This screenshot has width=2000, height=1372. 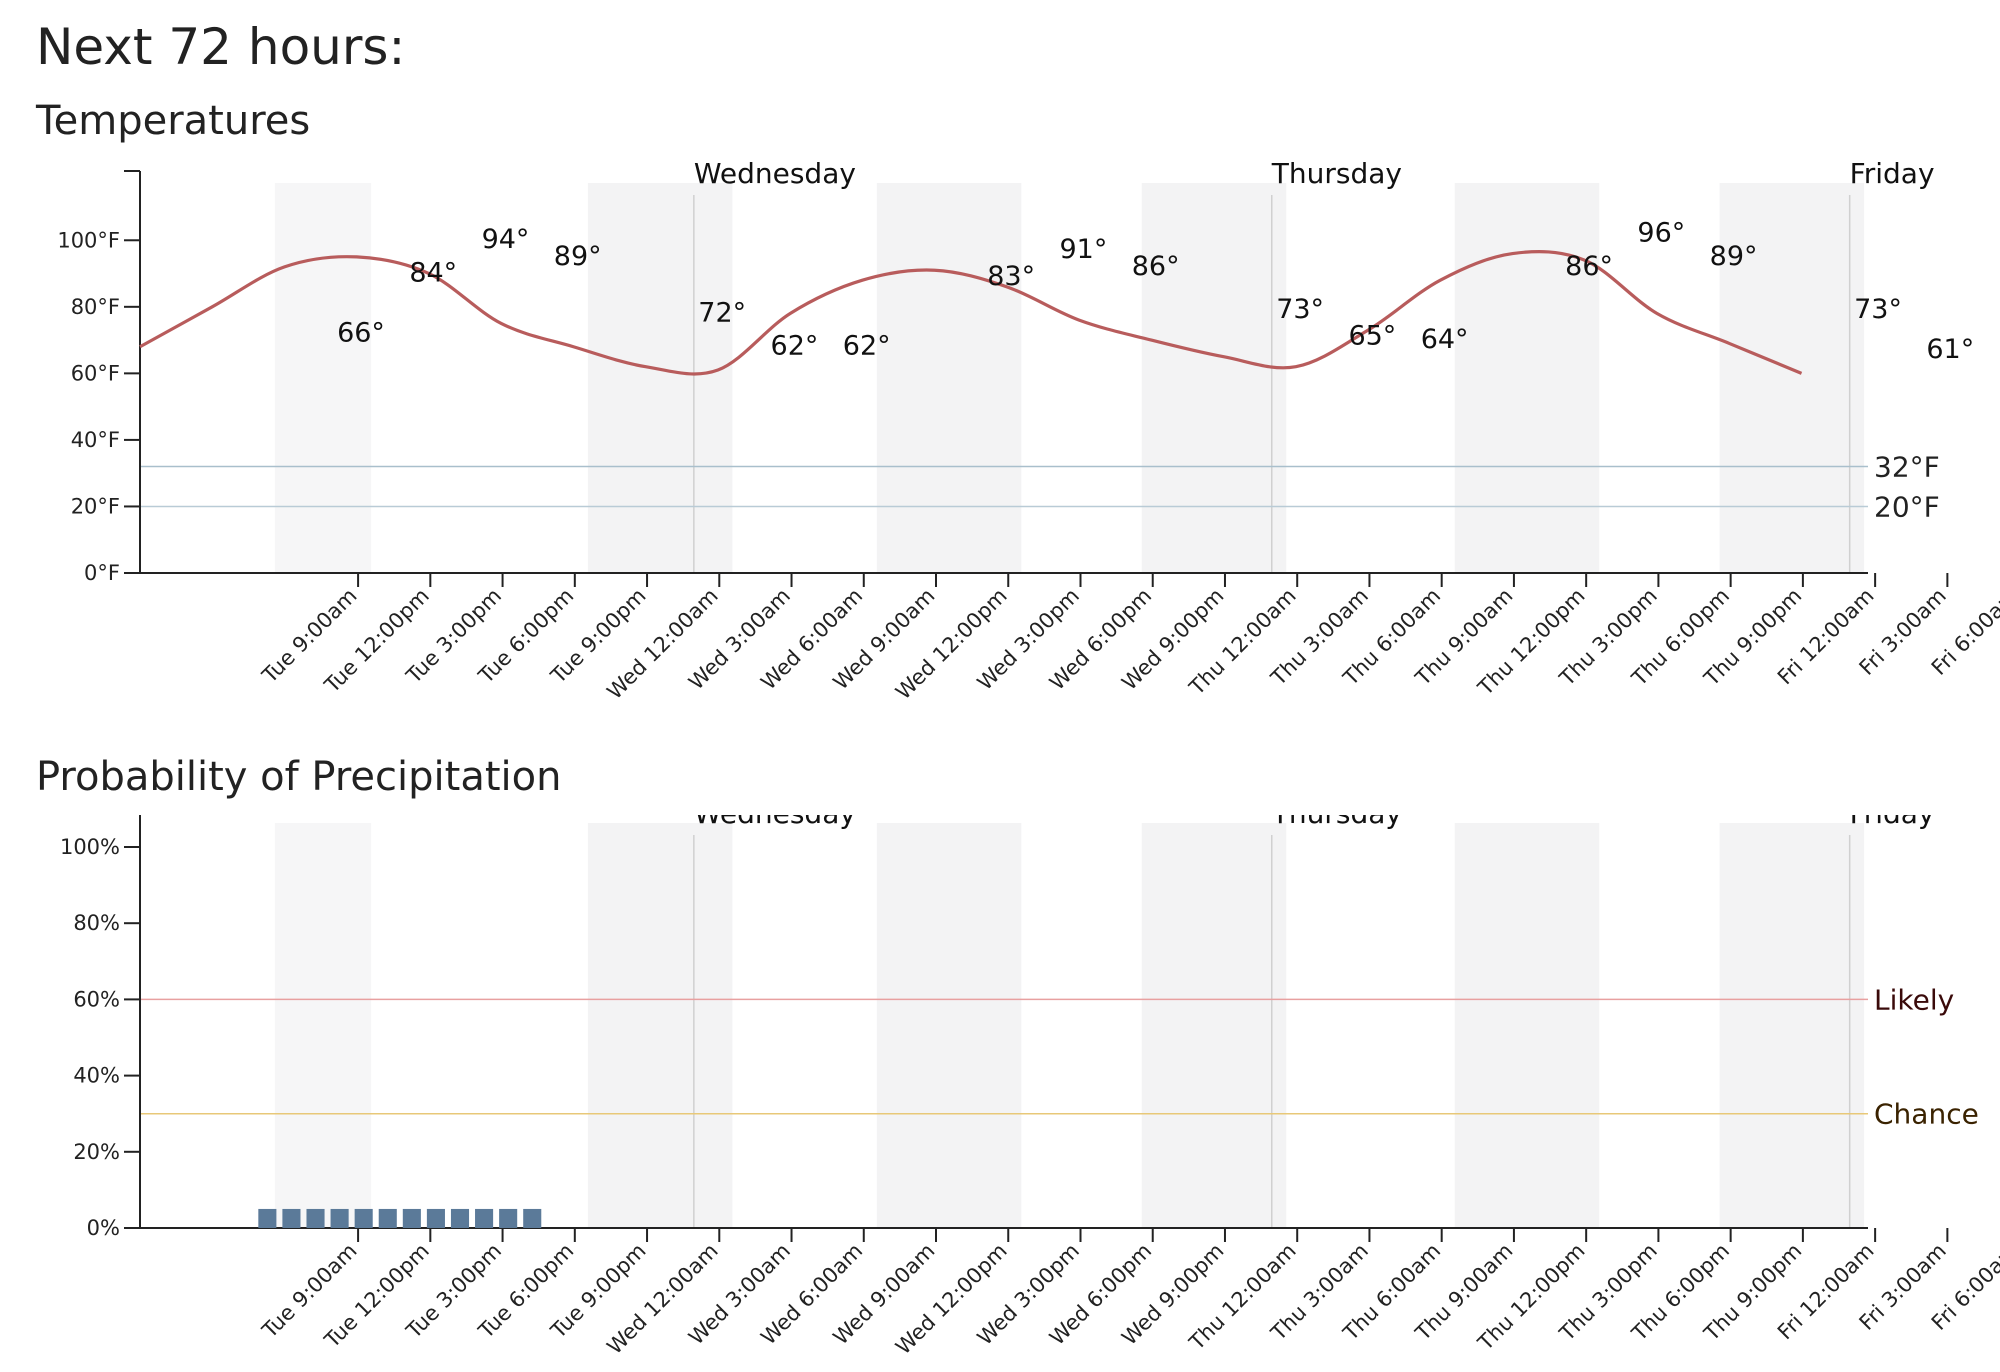 I want to click on y-tick-label: 40%, so click(x=96, y=1076).